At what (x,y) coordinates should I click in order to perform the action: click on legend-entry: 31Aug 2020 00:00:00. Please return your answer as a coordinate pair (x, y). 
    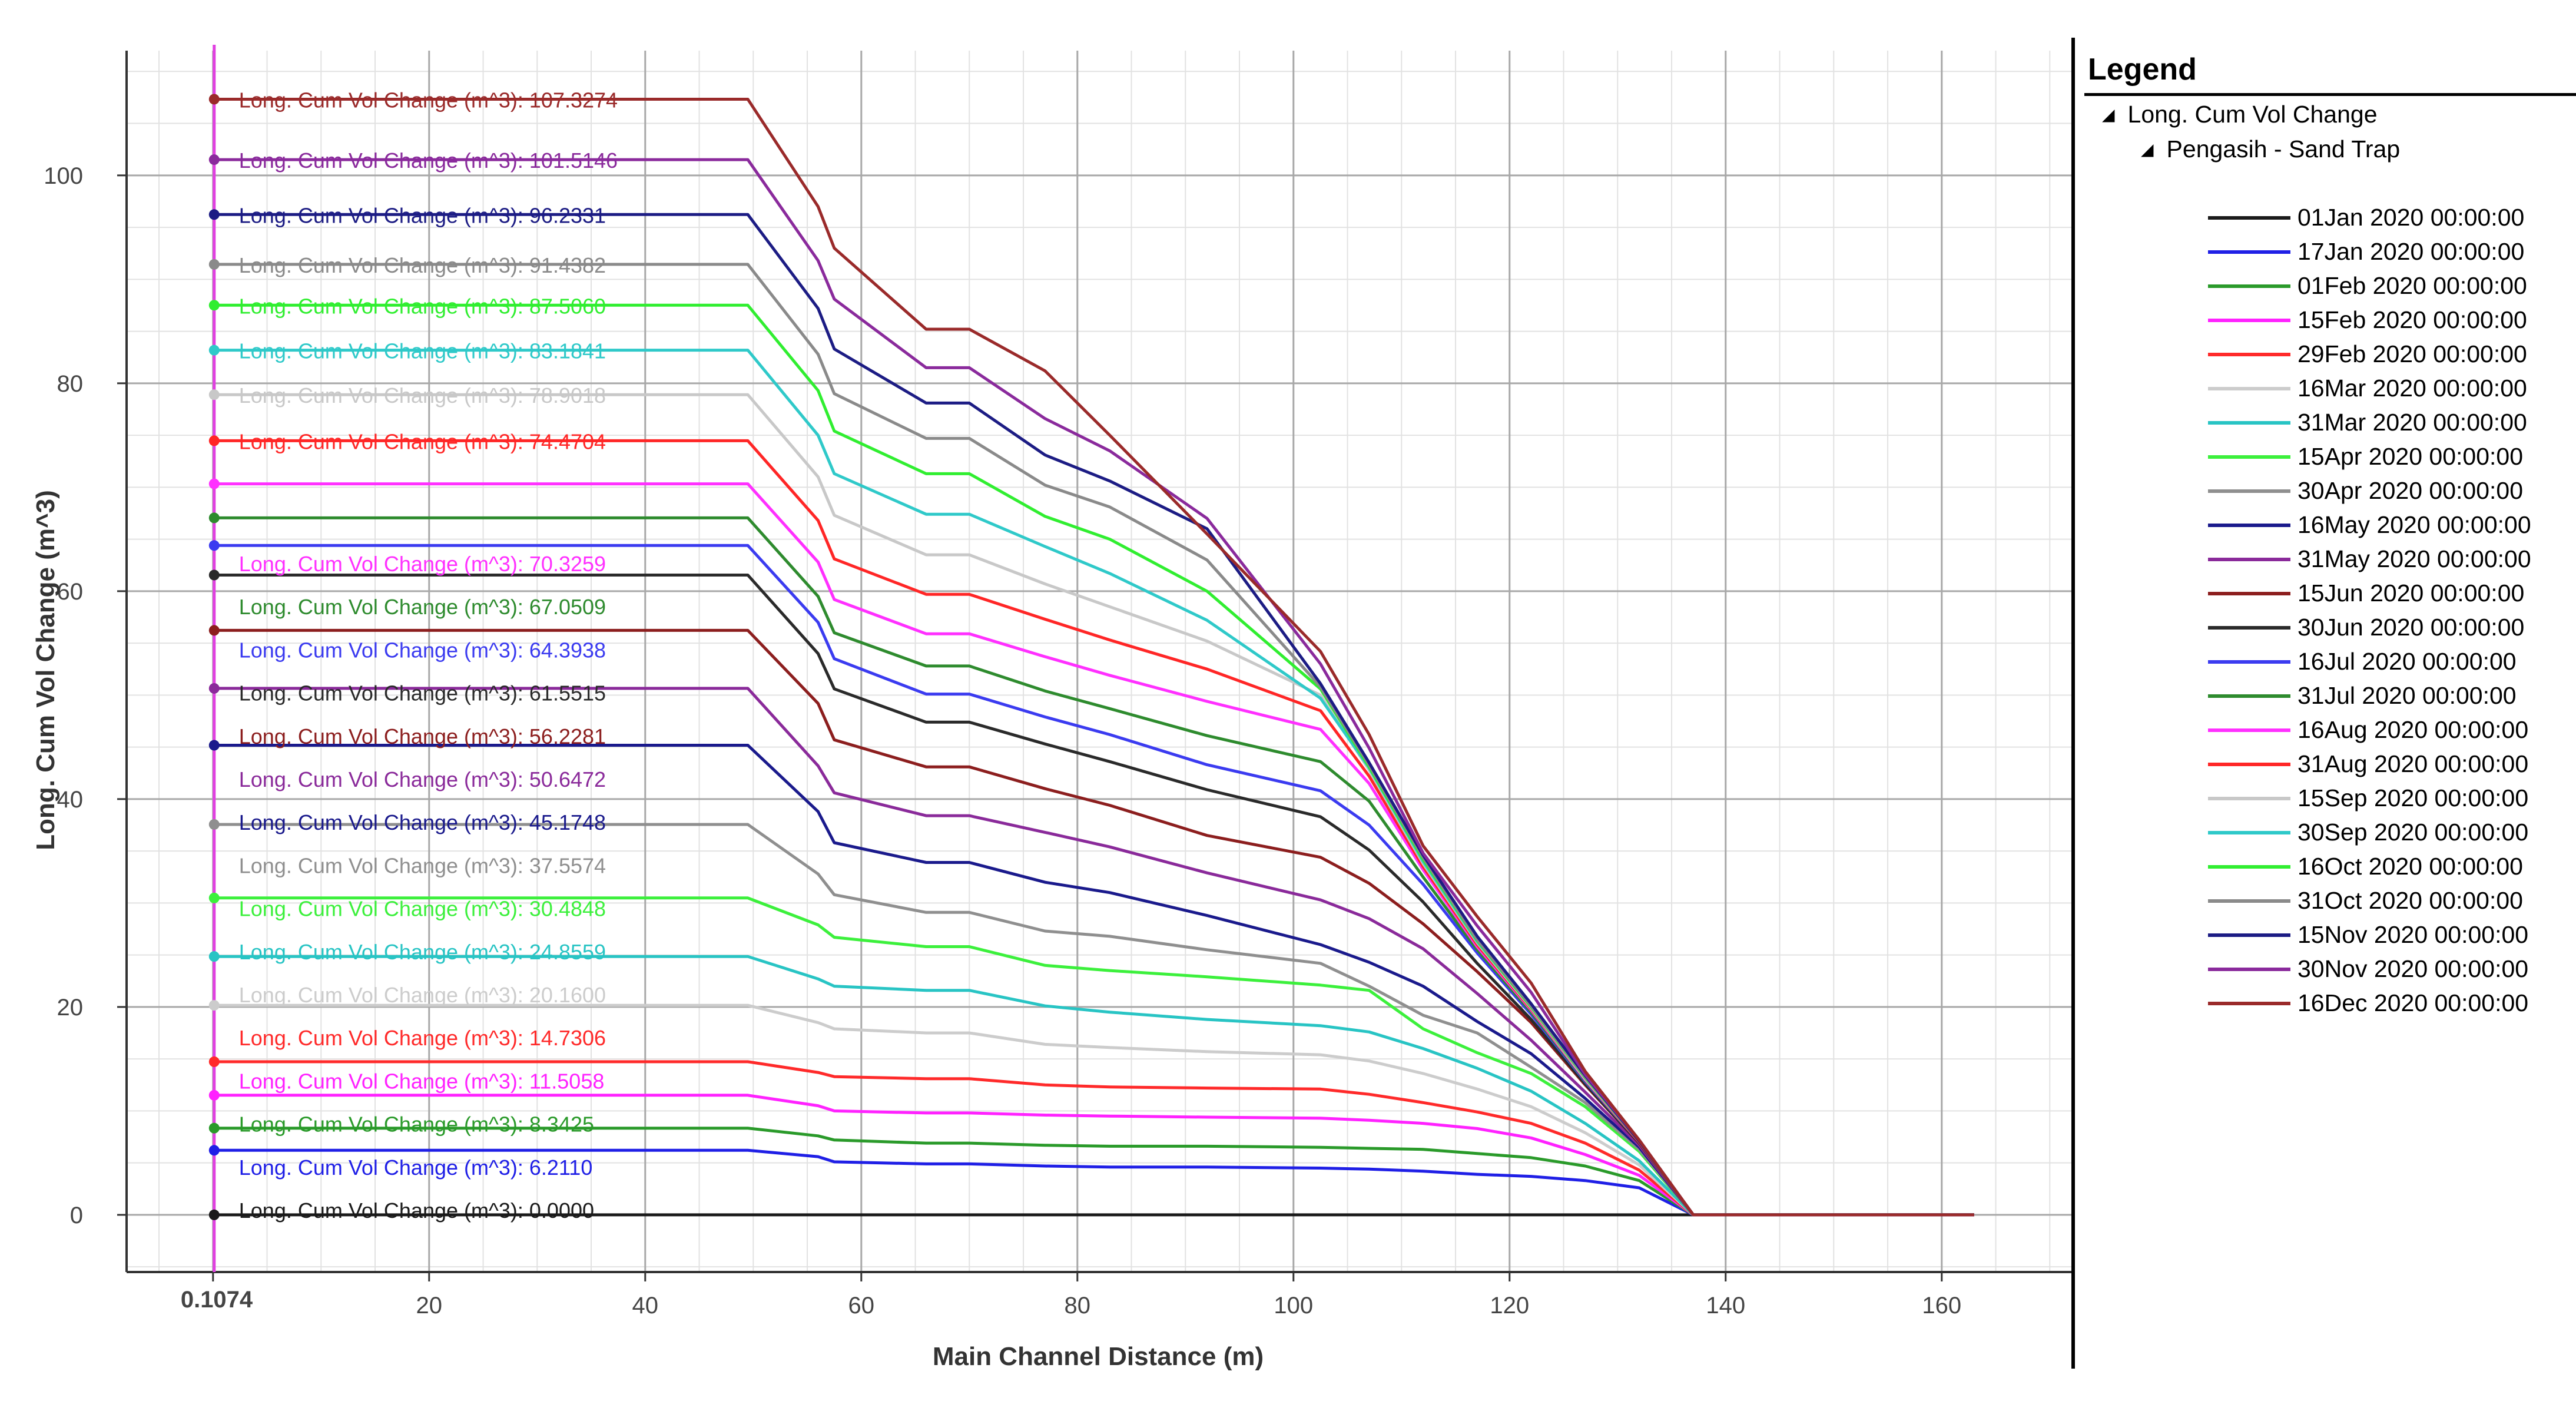
    Looking at the image, I should click on (2384, 764).